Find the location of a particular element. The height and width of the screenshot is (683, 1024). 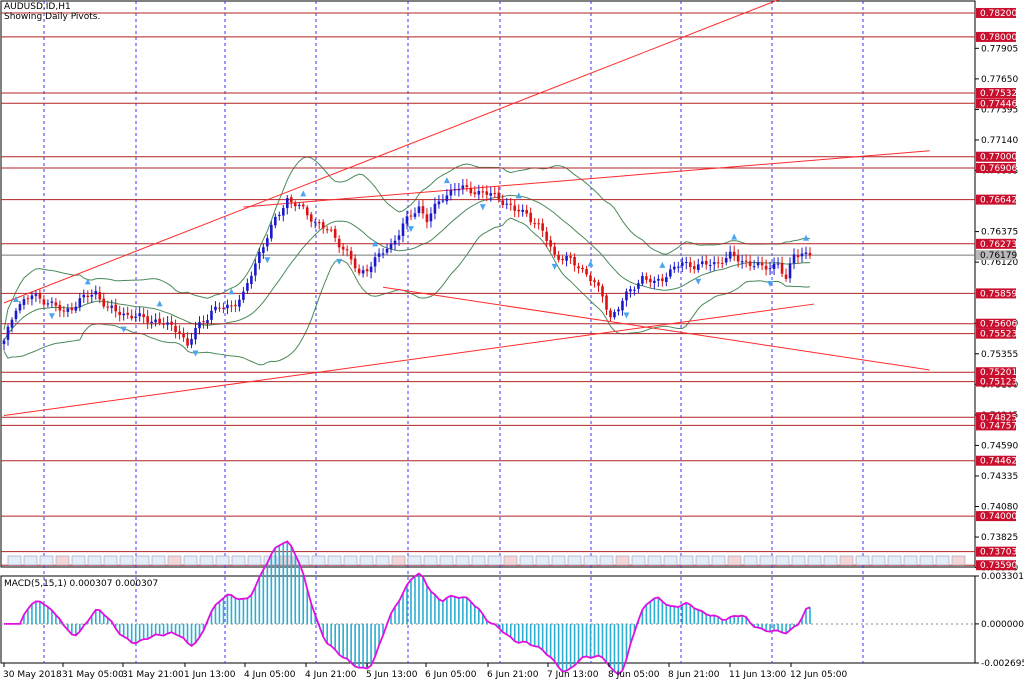

pivot-price-label: 0.73590 is located at coordinates (998, 566).